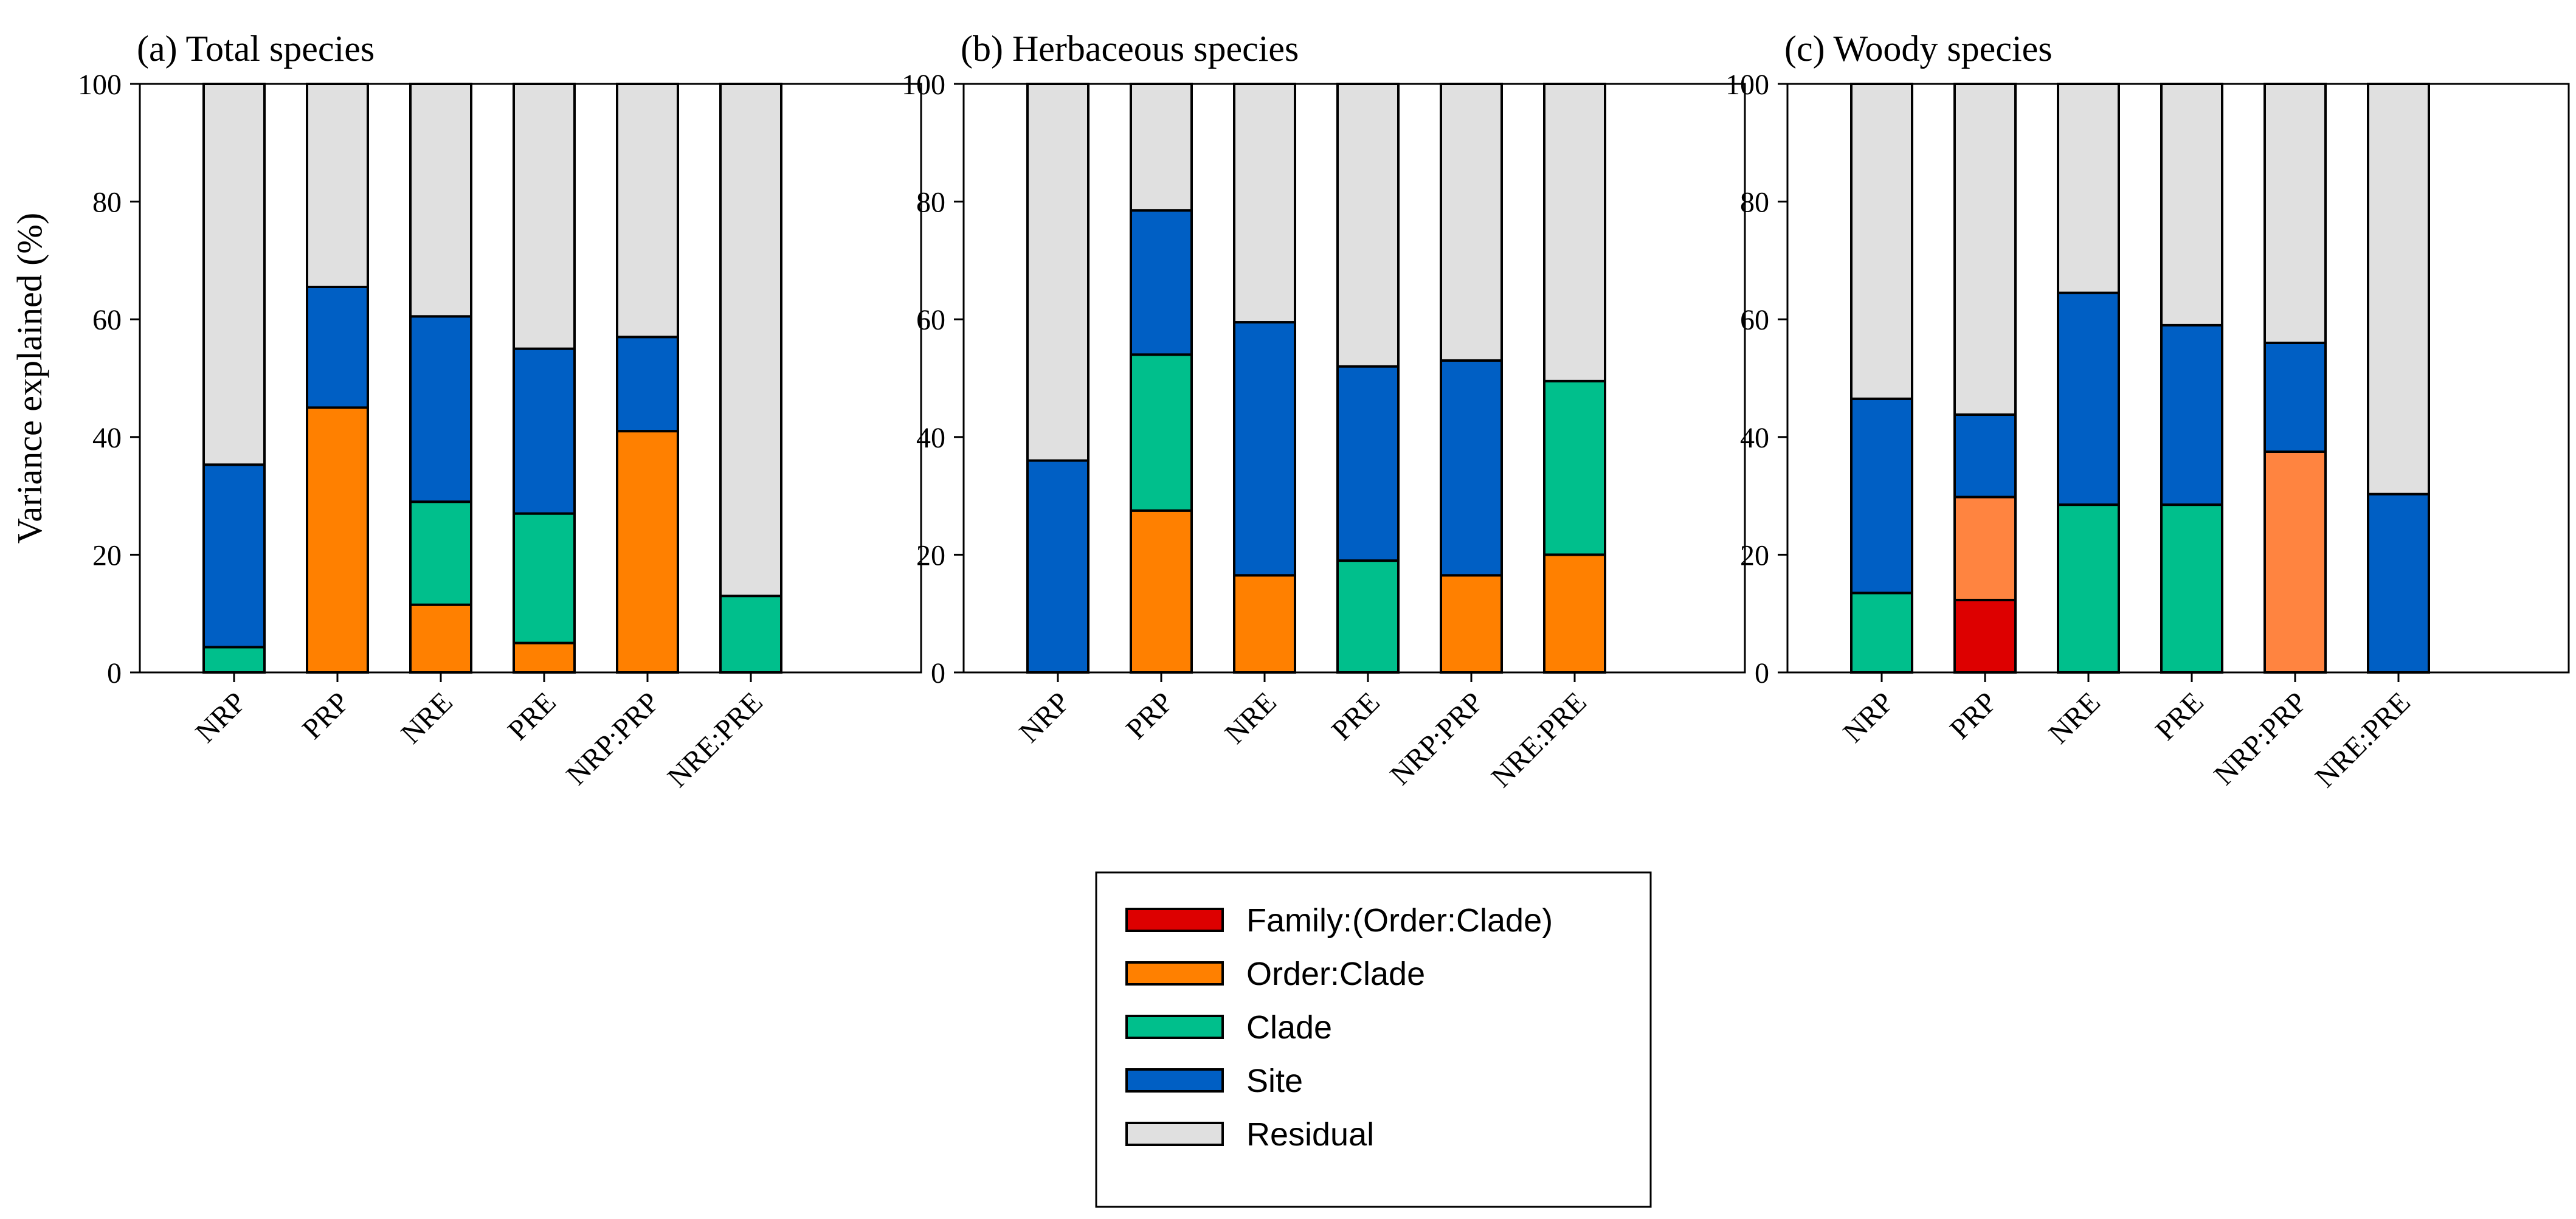  What do you see at coordinates (1985, 636) in the screenshot?
I see `bar-segment-family-order-clade` at bounding box center [1985, 636].